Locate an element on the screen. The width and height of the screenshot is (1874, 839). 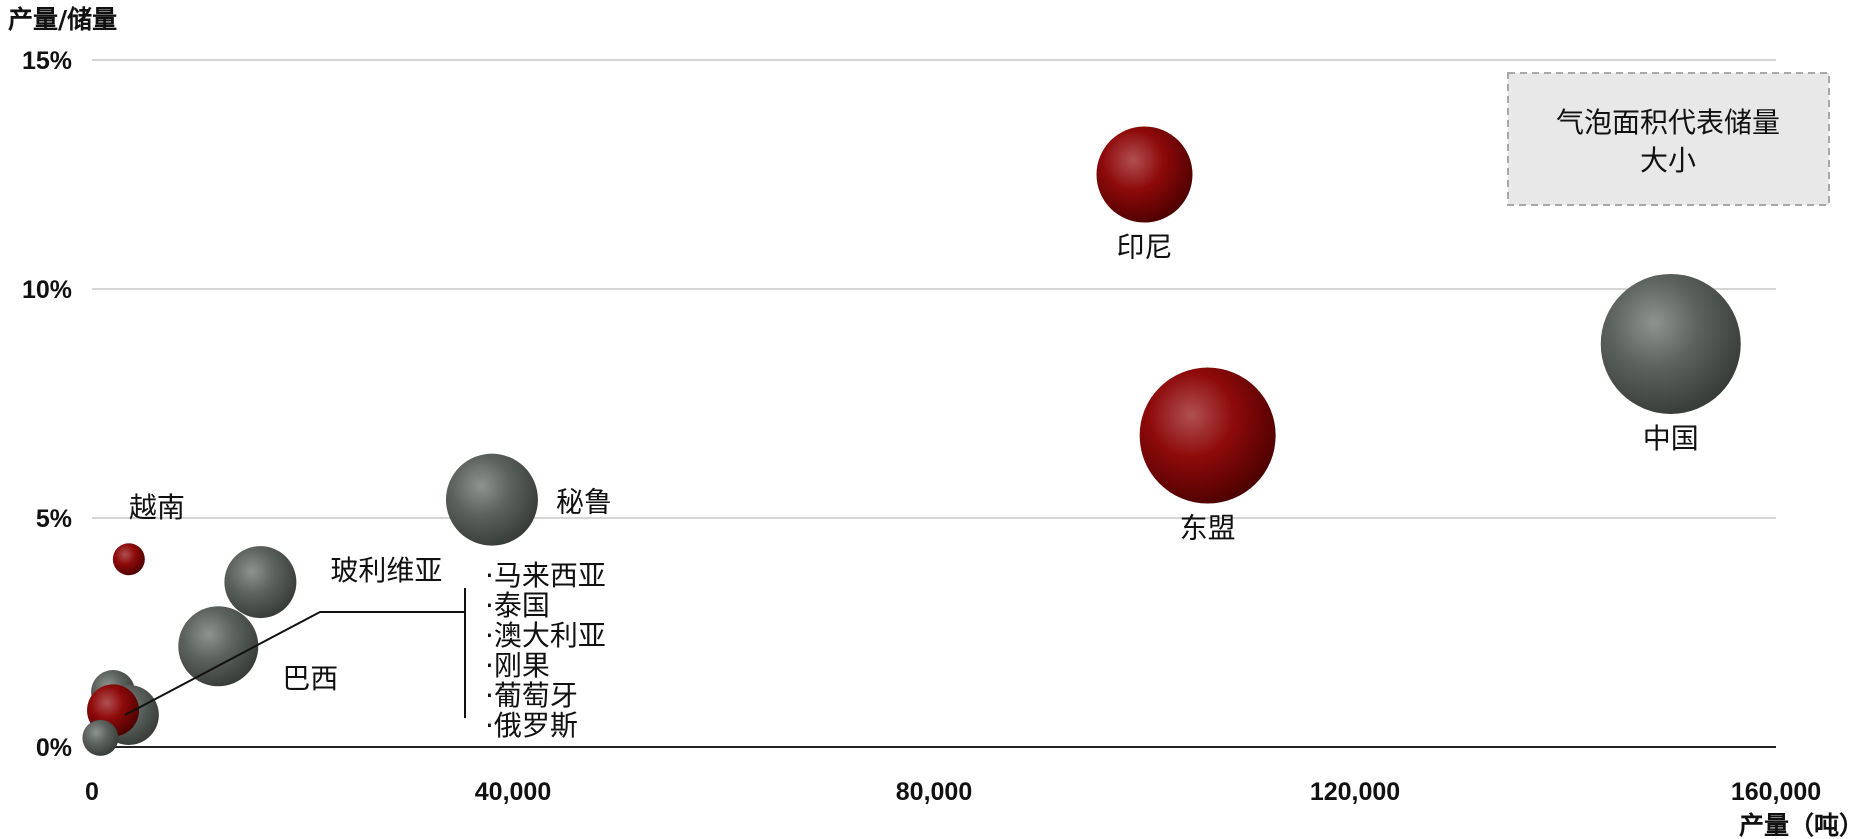
bubble-label: 印尼 is located at coordinates (1144, 247).